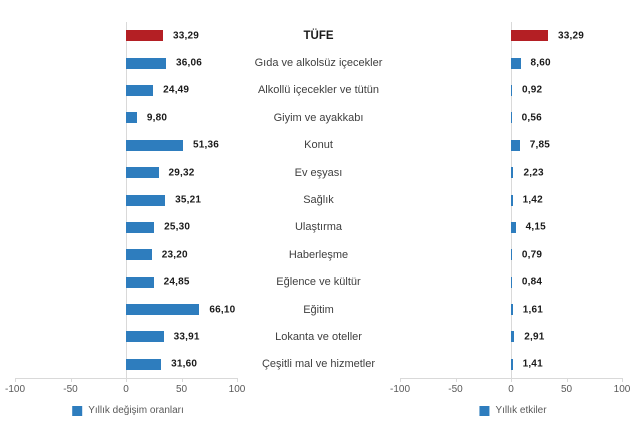  I want to click on value-label-annual-effect: 7,85, so click(539, 145).